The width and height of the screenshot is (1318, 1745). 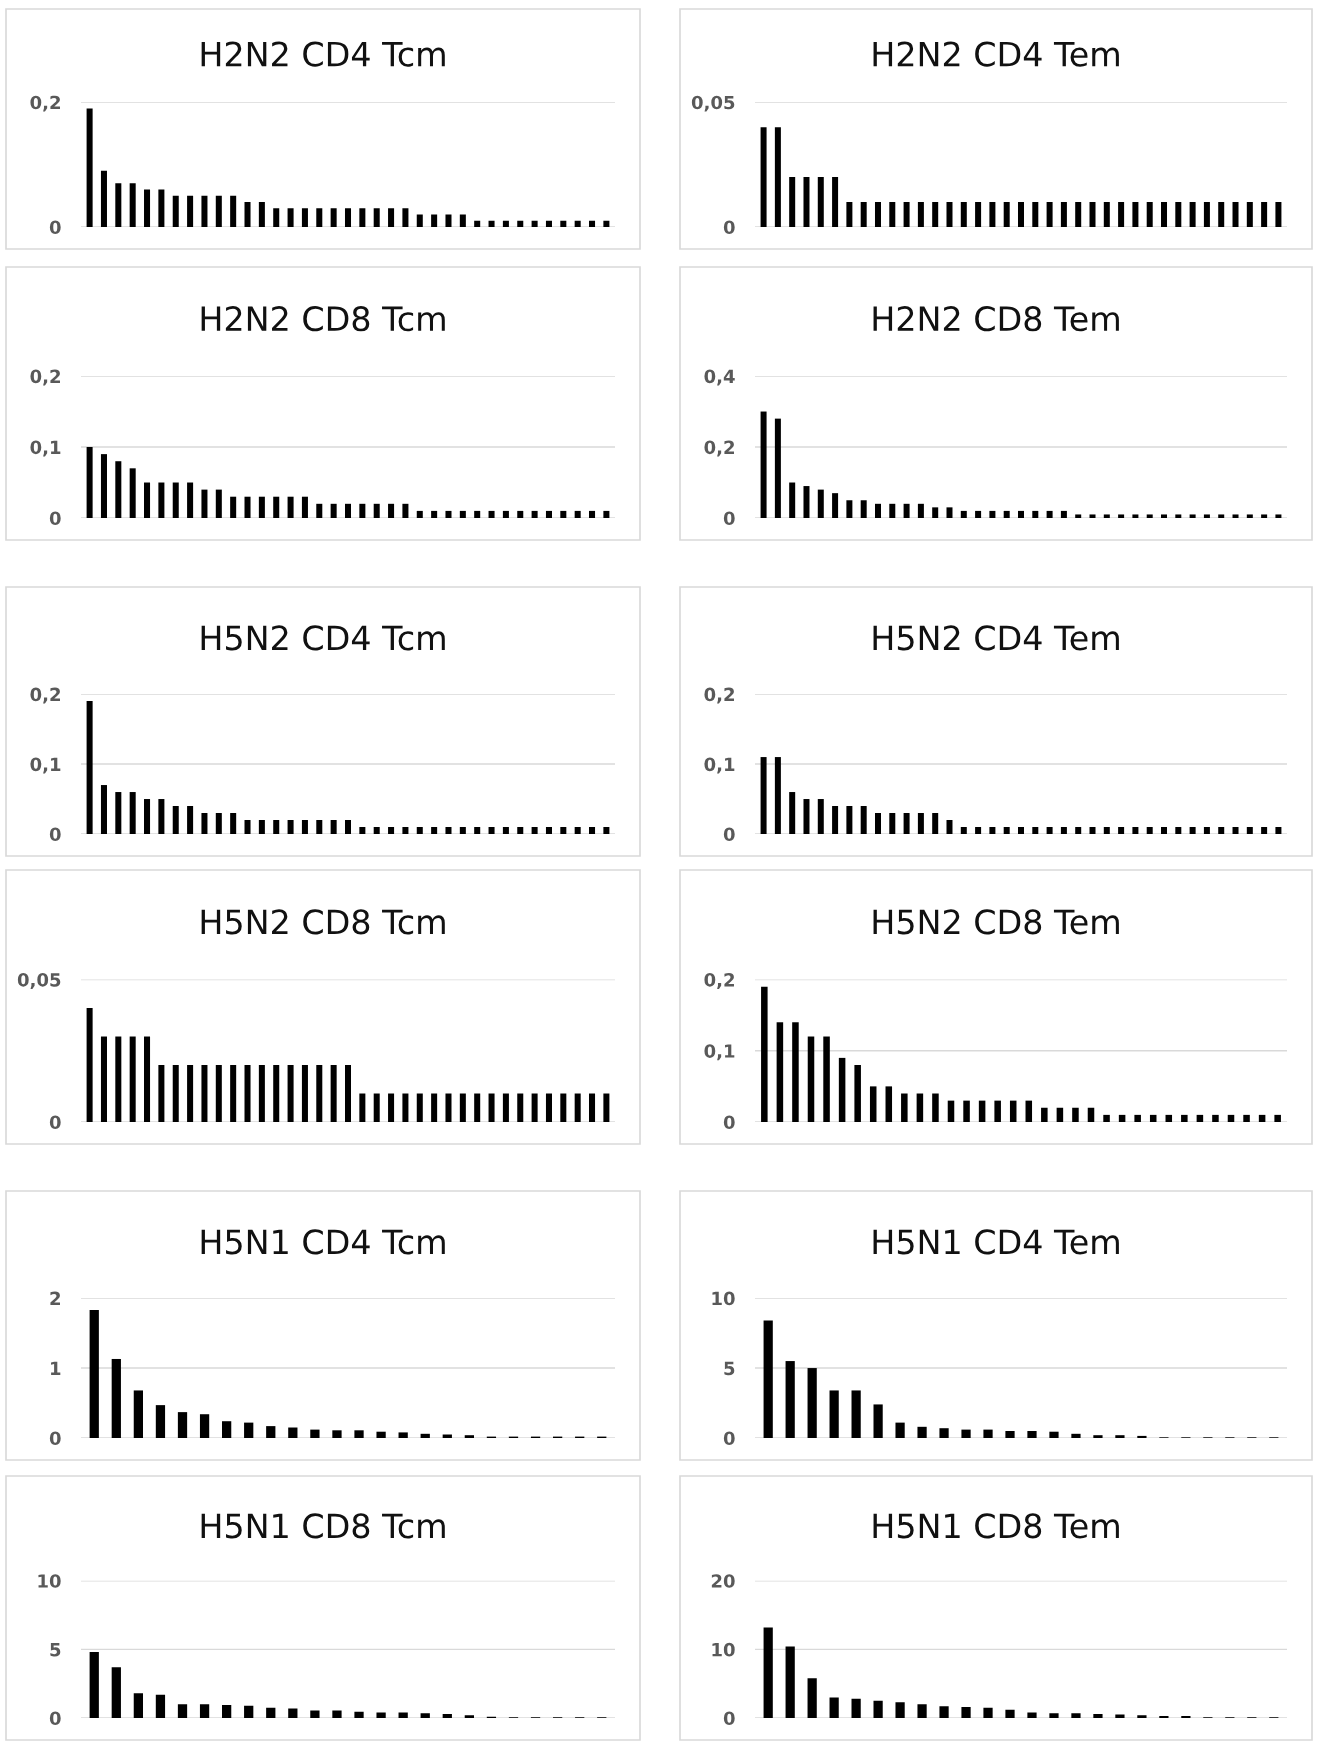 I want to click on y-tick-label: 20, so click(x=723, y=1581).